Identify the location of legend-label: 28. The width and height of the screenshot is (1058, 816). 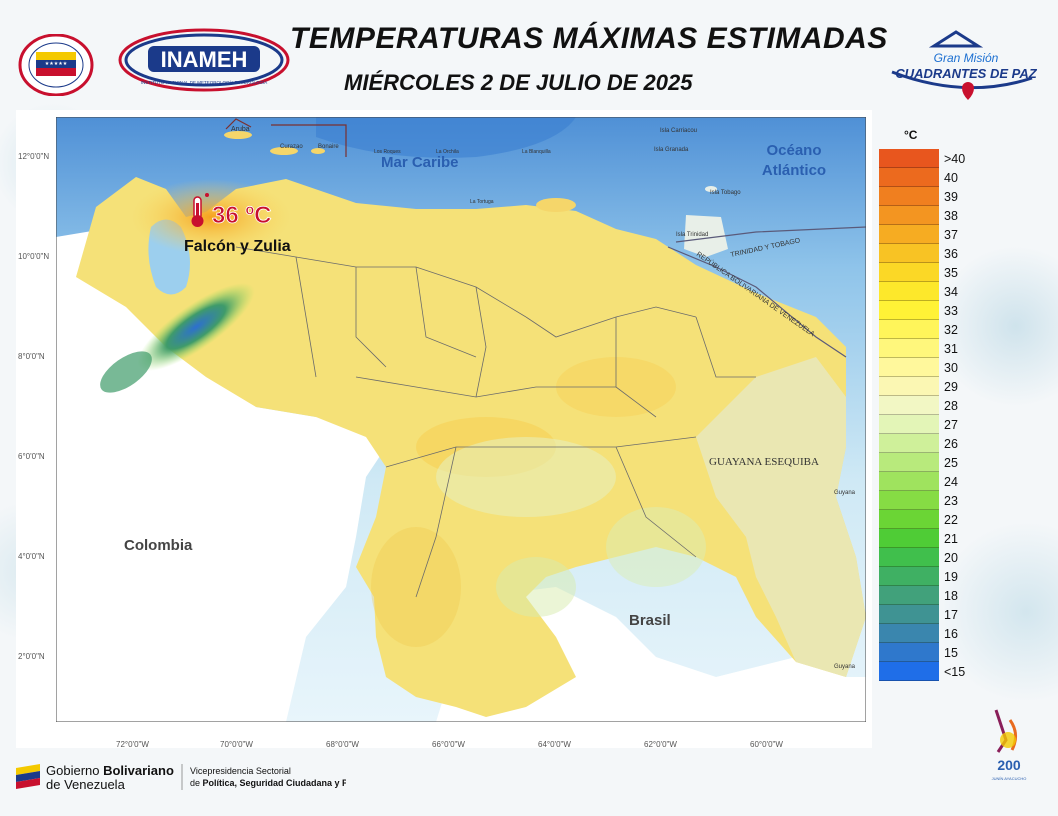
(951, 406).